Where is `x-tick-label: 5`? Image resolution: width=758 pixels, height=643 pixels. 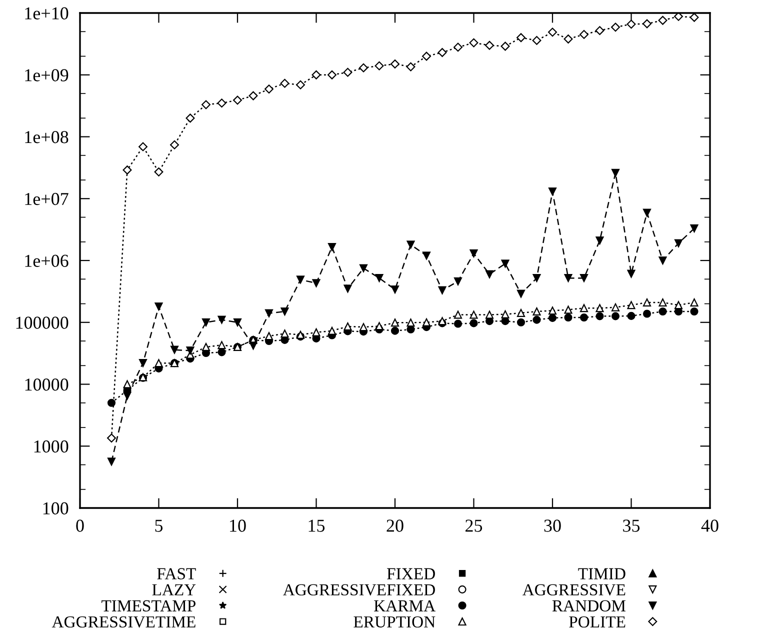 x-tick-label: 5 is located at coordinates (159, 526).